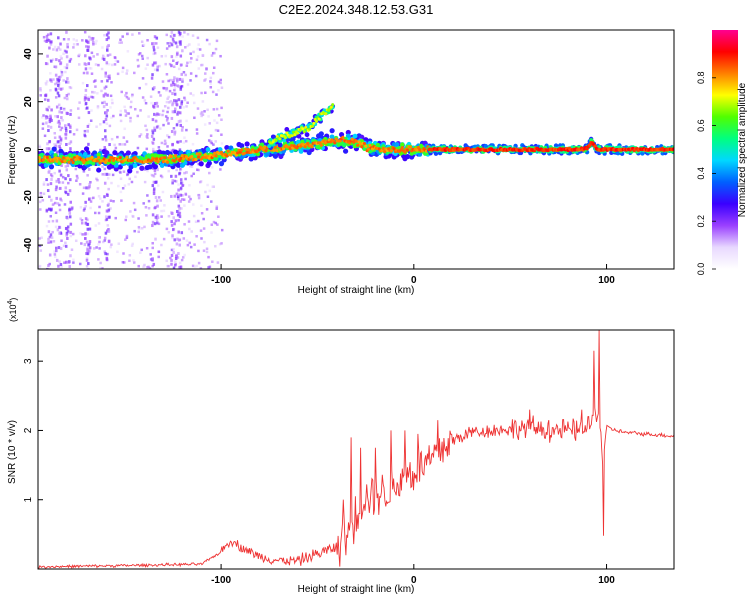  I want to click on snr-y-multiplier: (x104), so click(12, 310).